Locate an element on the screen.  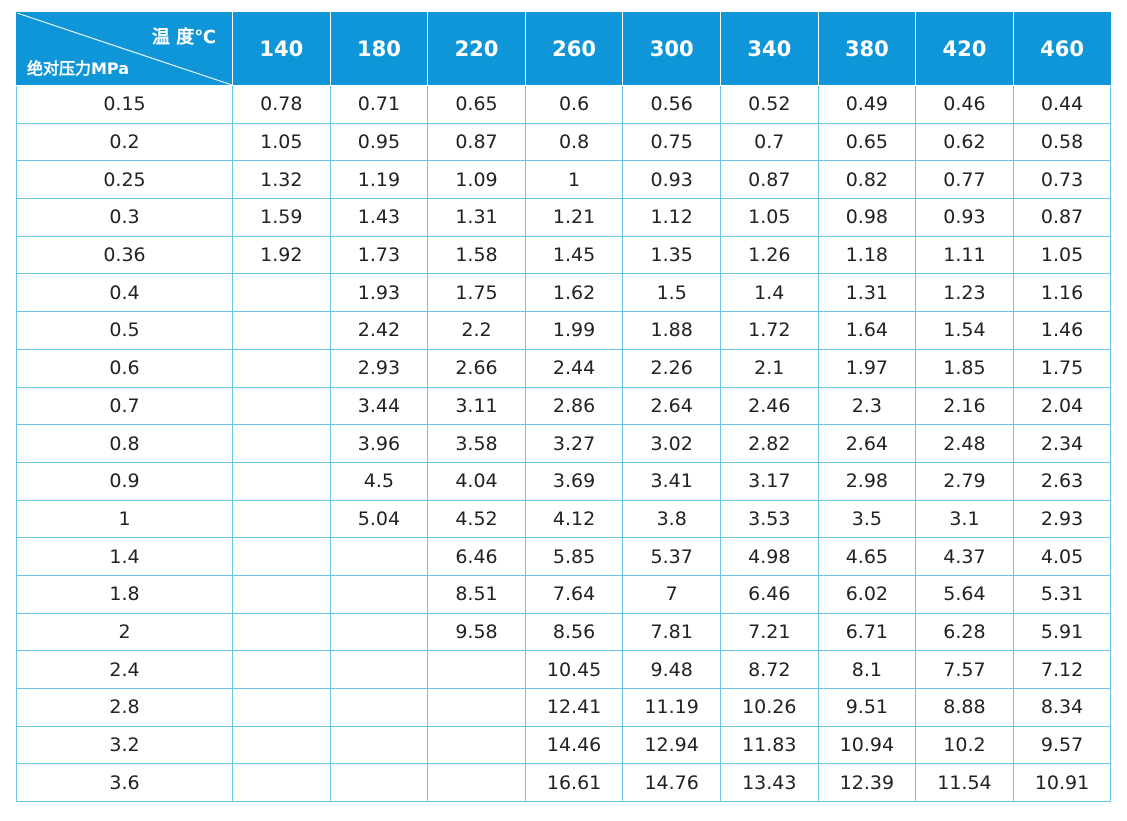
value-cell: 1.32 is located at coordinates (281, 180).